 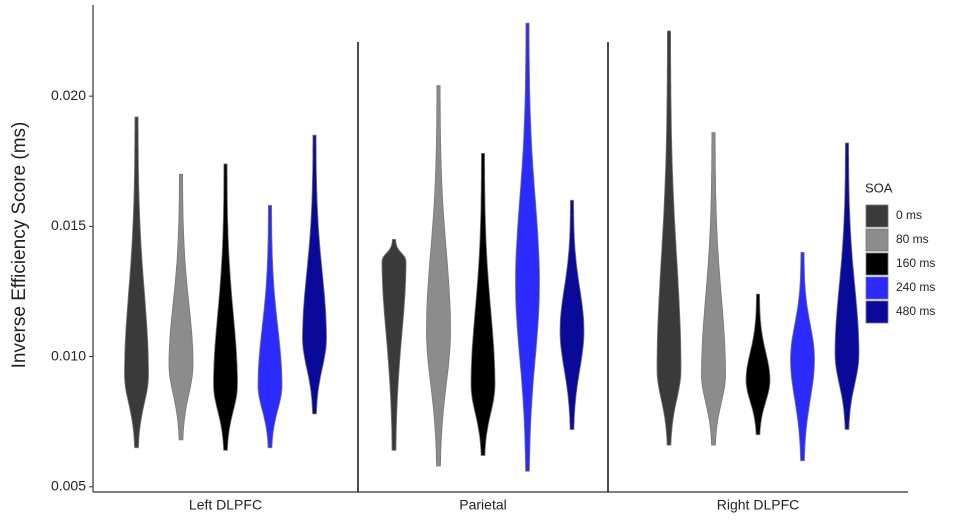 What do you see at coordinates (912, 239) in the screenshot?
I see `legend-label: 80 ms` at bounding box center [912, 239].